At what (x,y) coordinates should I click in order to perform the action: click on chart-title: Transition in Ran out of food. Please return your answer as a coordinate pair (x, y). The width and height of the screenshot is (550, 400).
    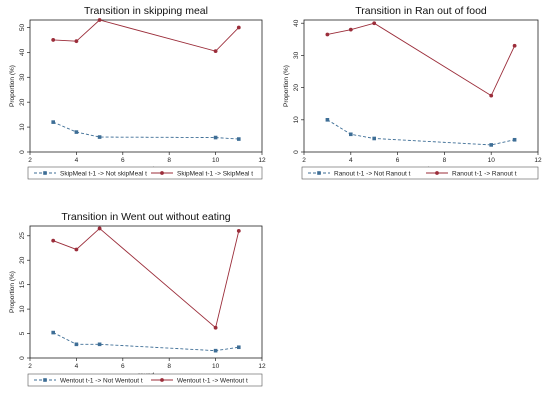
    Looking at the image, I should click on (421, 11).